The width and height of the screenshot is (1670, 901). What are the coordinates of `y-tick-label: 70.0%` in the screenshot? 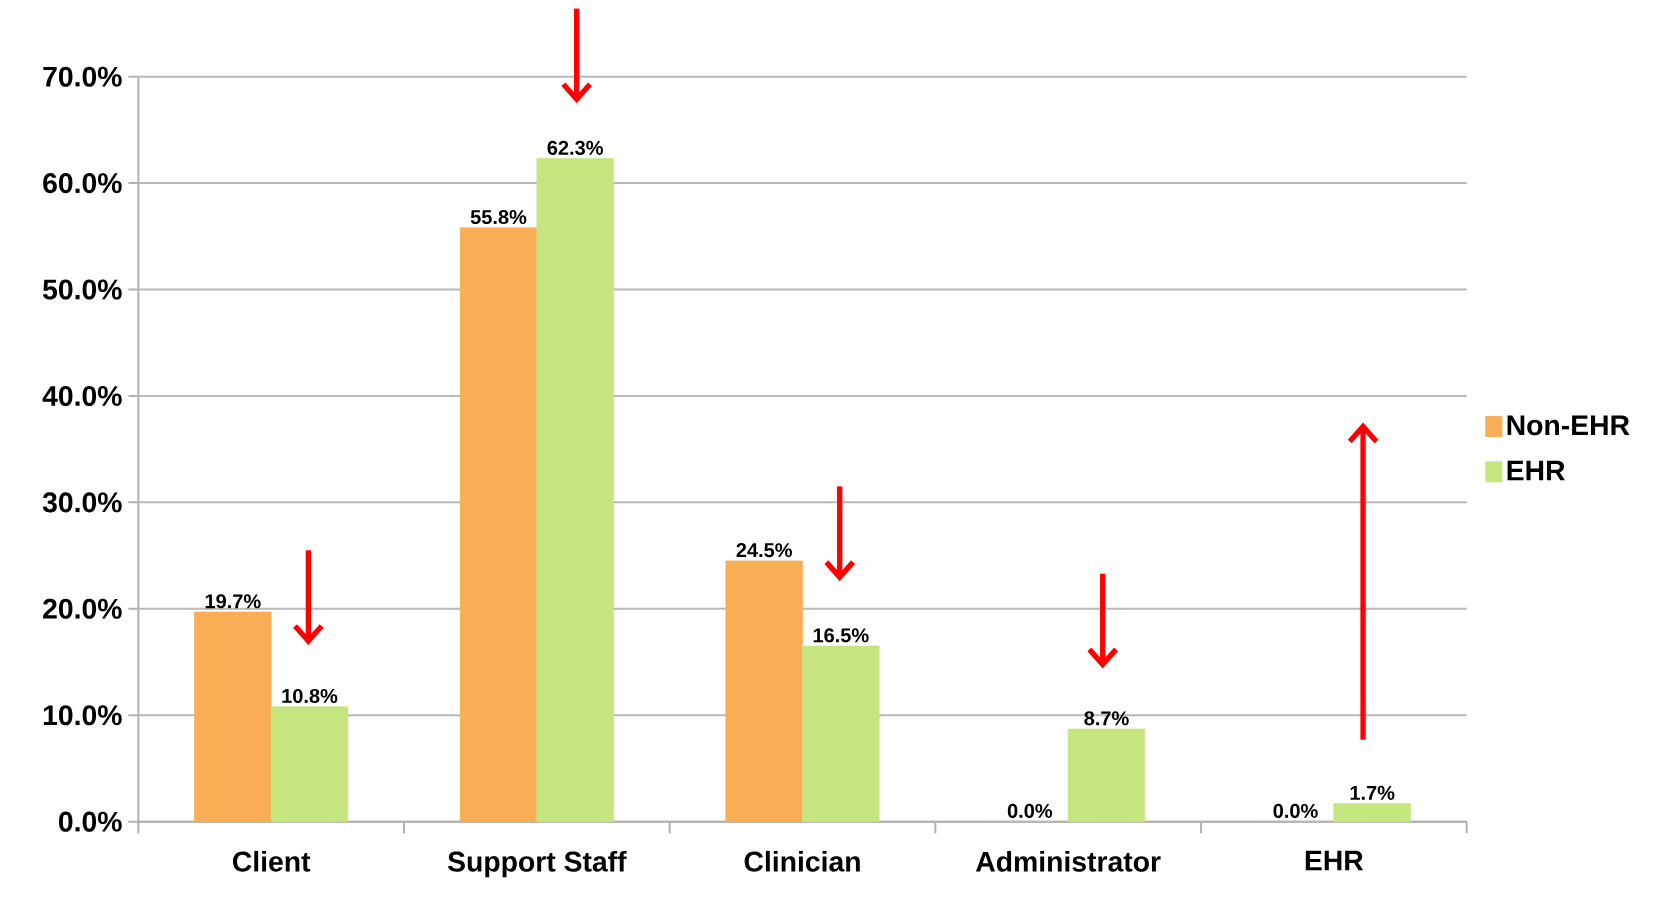 It's located at (82, 76).